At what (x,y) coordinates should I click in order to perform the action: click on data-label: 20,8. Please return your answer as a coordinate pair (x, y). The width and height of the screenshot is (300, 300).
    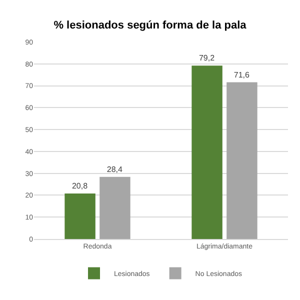
    Looking at the image, I should click on (80, 185).